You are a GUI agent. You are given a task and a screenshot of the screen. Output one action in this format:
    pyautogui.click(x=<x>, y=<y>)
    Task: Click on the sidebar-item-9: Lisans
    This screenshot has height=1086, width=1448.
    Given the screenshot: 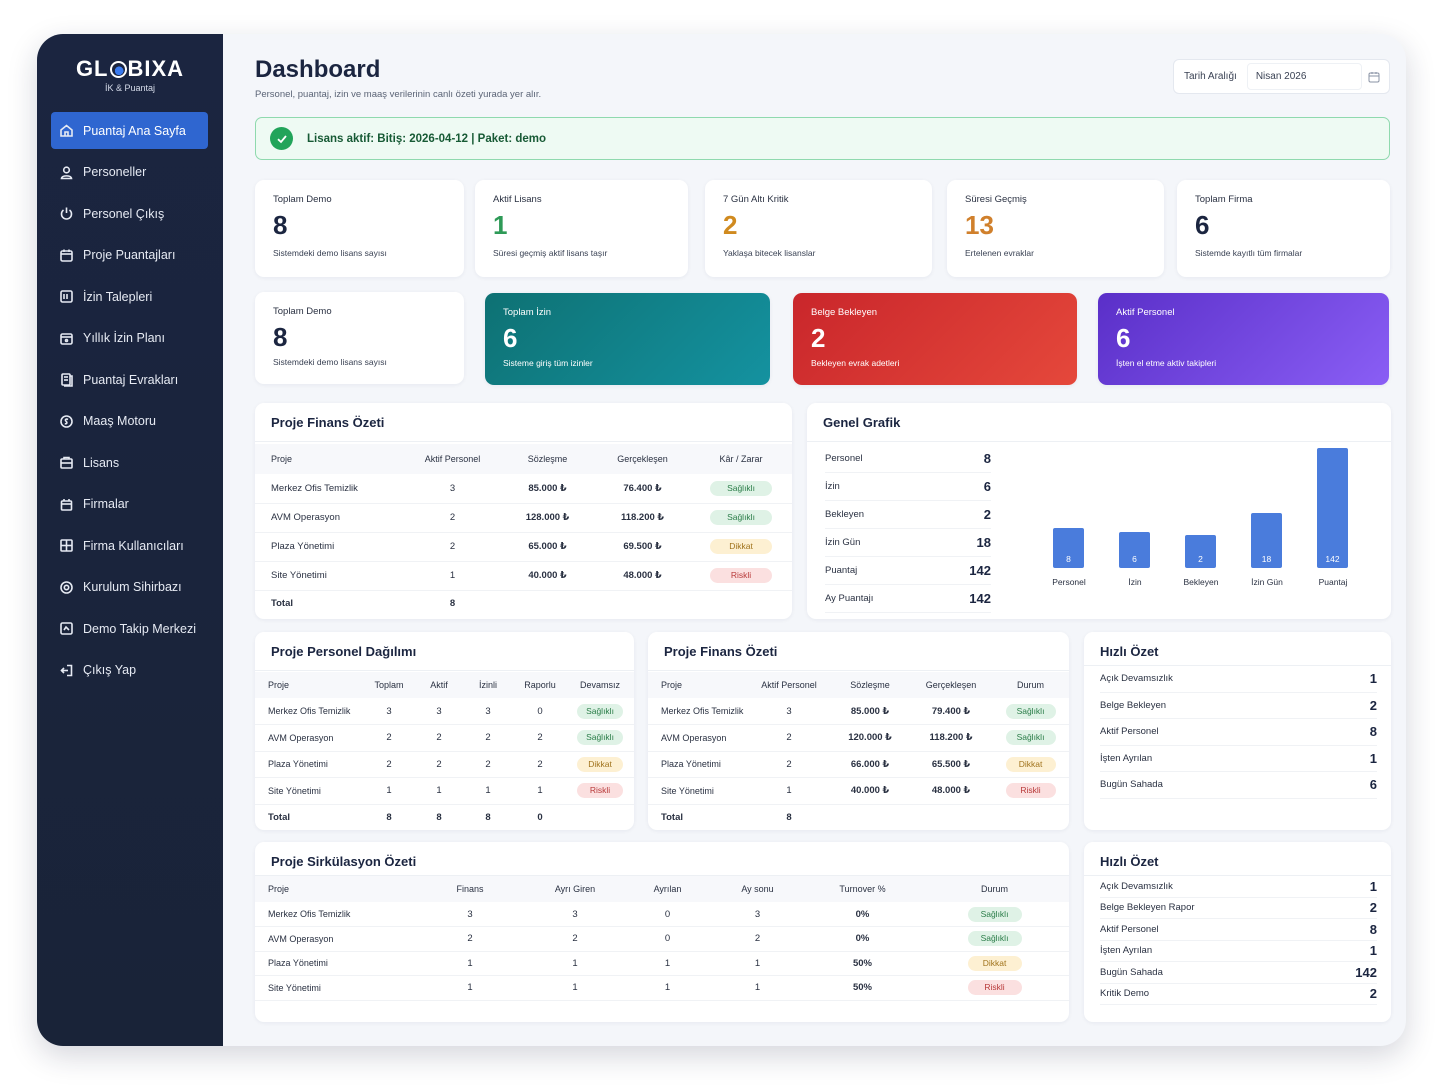 What is the action you would take?
    pyautogui.click(x=129, y=462)
    